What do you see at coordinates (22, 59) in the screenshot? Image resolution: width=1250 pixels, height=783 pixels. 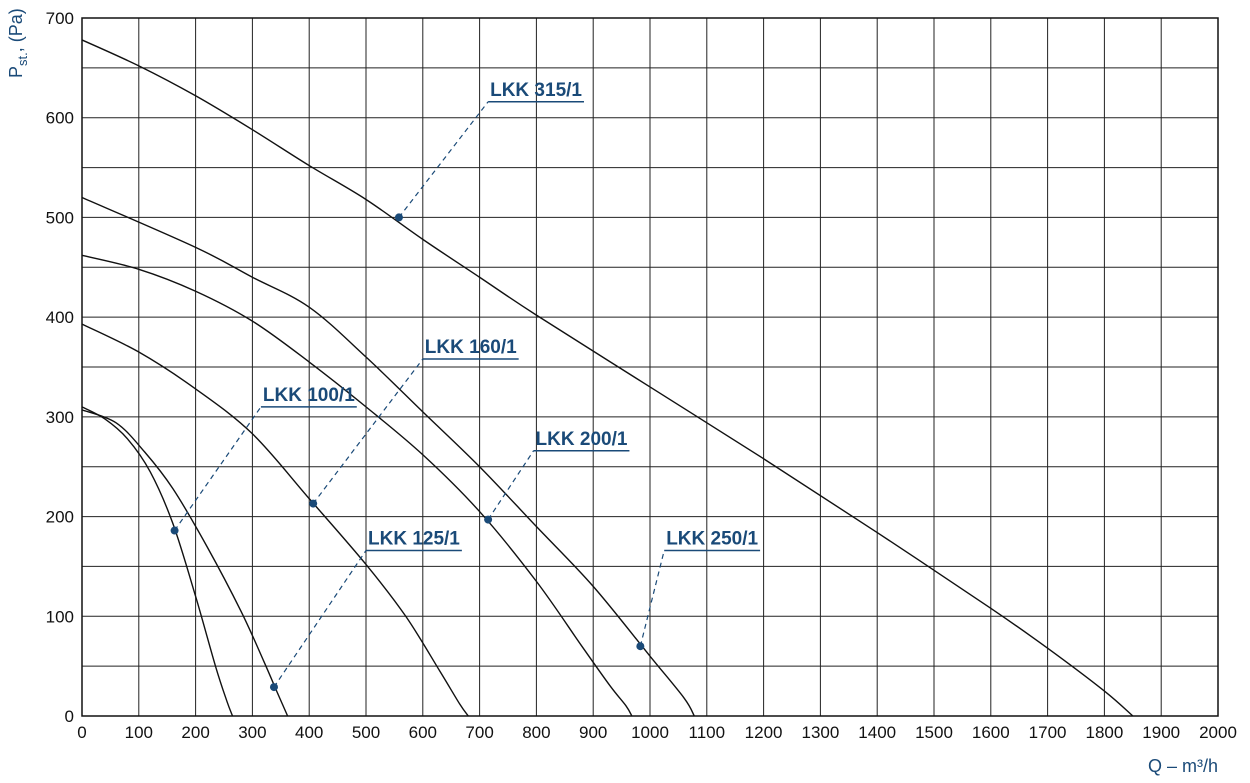 I see `y-axis-label-sub: st.` at bounding box center [22, 59].